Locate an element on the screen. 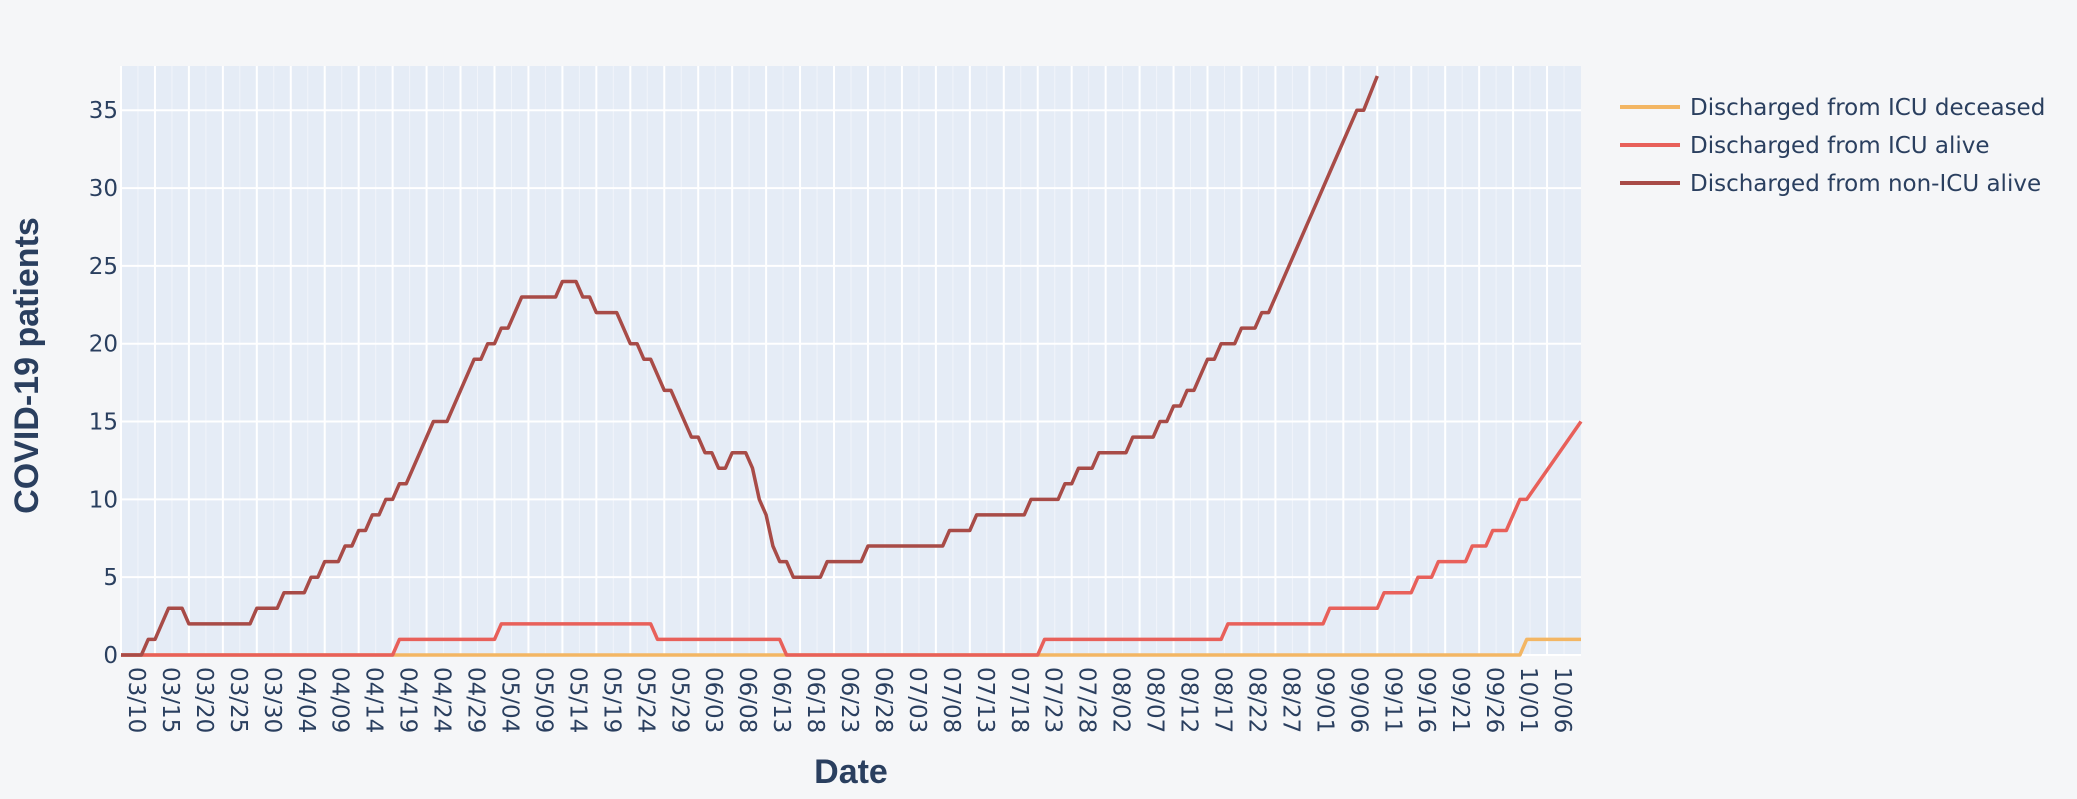 This screenshot has height=799, width=2077. y-tick-label: 0 is located at coordinates (110, 656).